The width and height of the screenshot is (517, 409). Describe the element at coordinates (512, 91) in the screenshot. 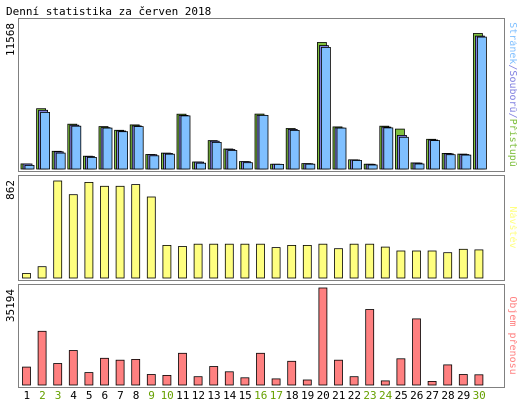

I see `legend-label-part: Souborů` at that location.